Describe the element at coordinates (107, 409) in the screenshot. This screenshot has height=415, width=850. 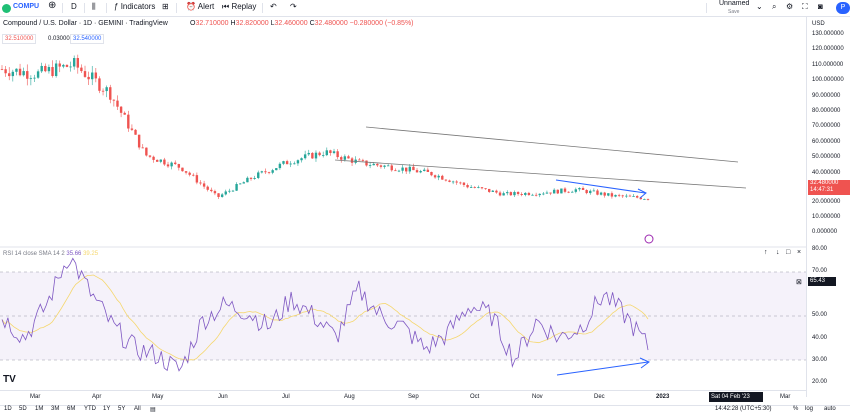
I see `range-1y: 1Y` at that location.